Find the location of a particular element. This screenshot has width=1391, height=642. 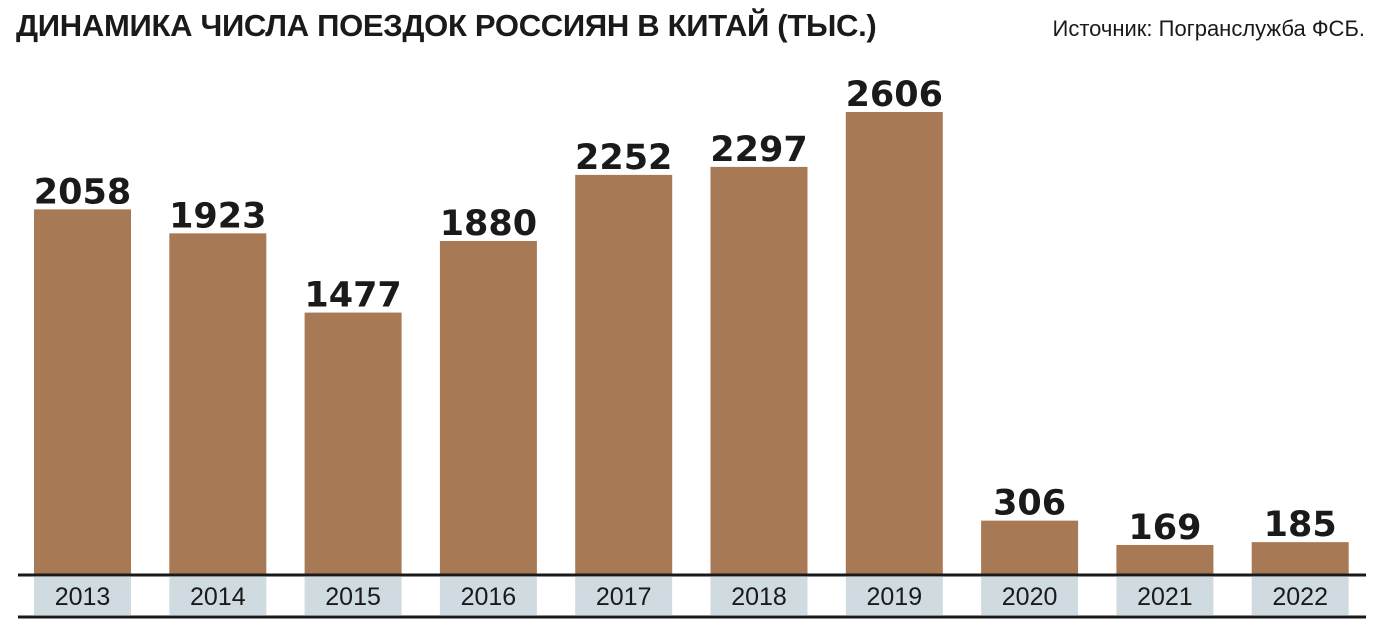

data-label: 1923 is located at coordinates (217, 216).